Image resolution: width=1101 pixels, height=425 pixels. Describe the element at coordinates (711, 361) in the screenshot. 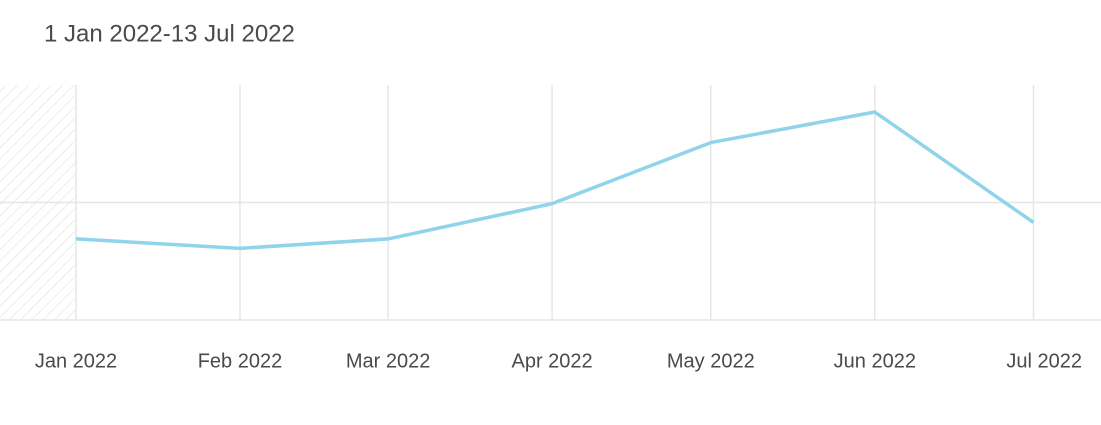

I see `x-tick-label: May 2022` at that location.